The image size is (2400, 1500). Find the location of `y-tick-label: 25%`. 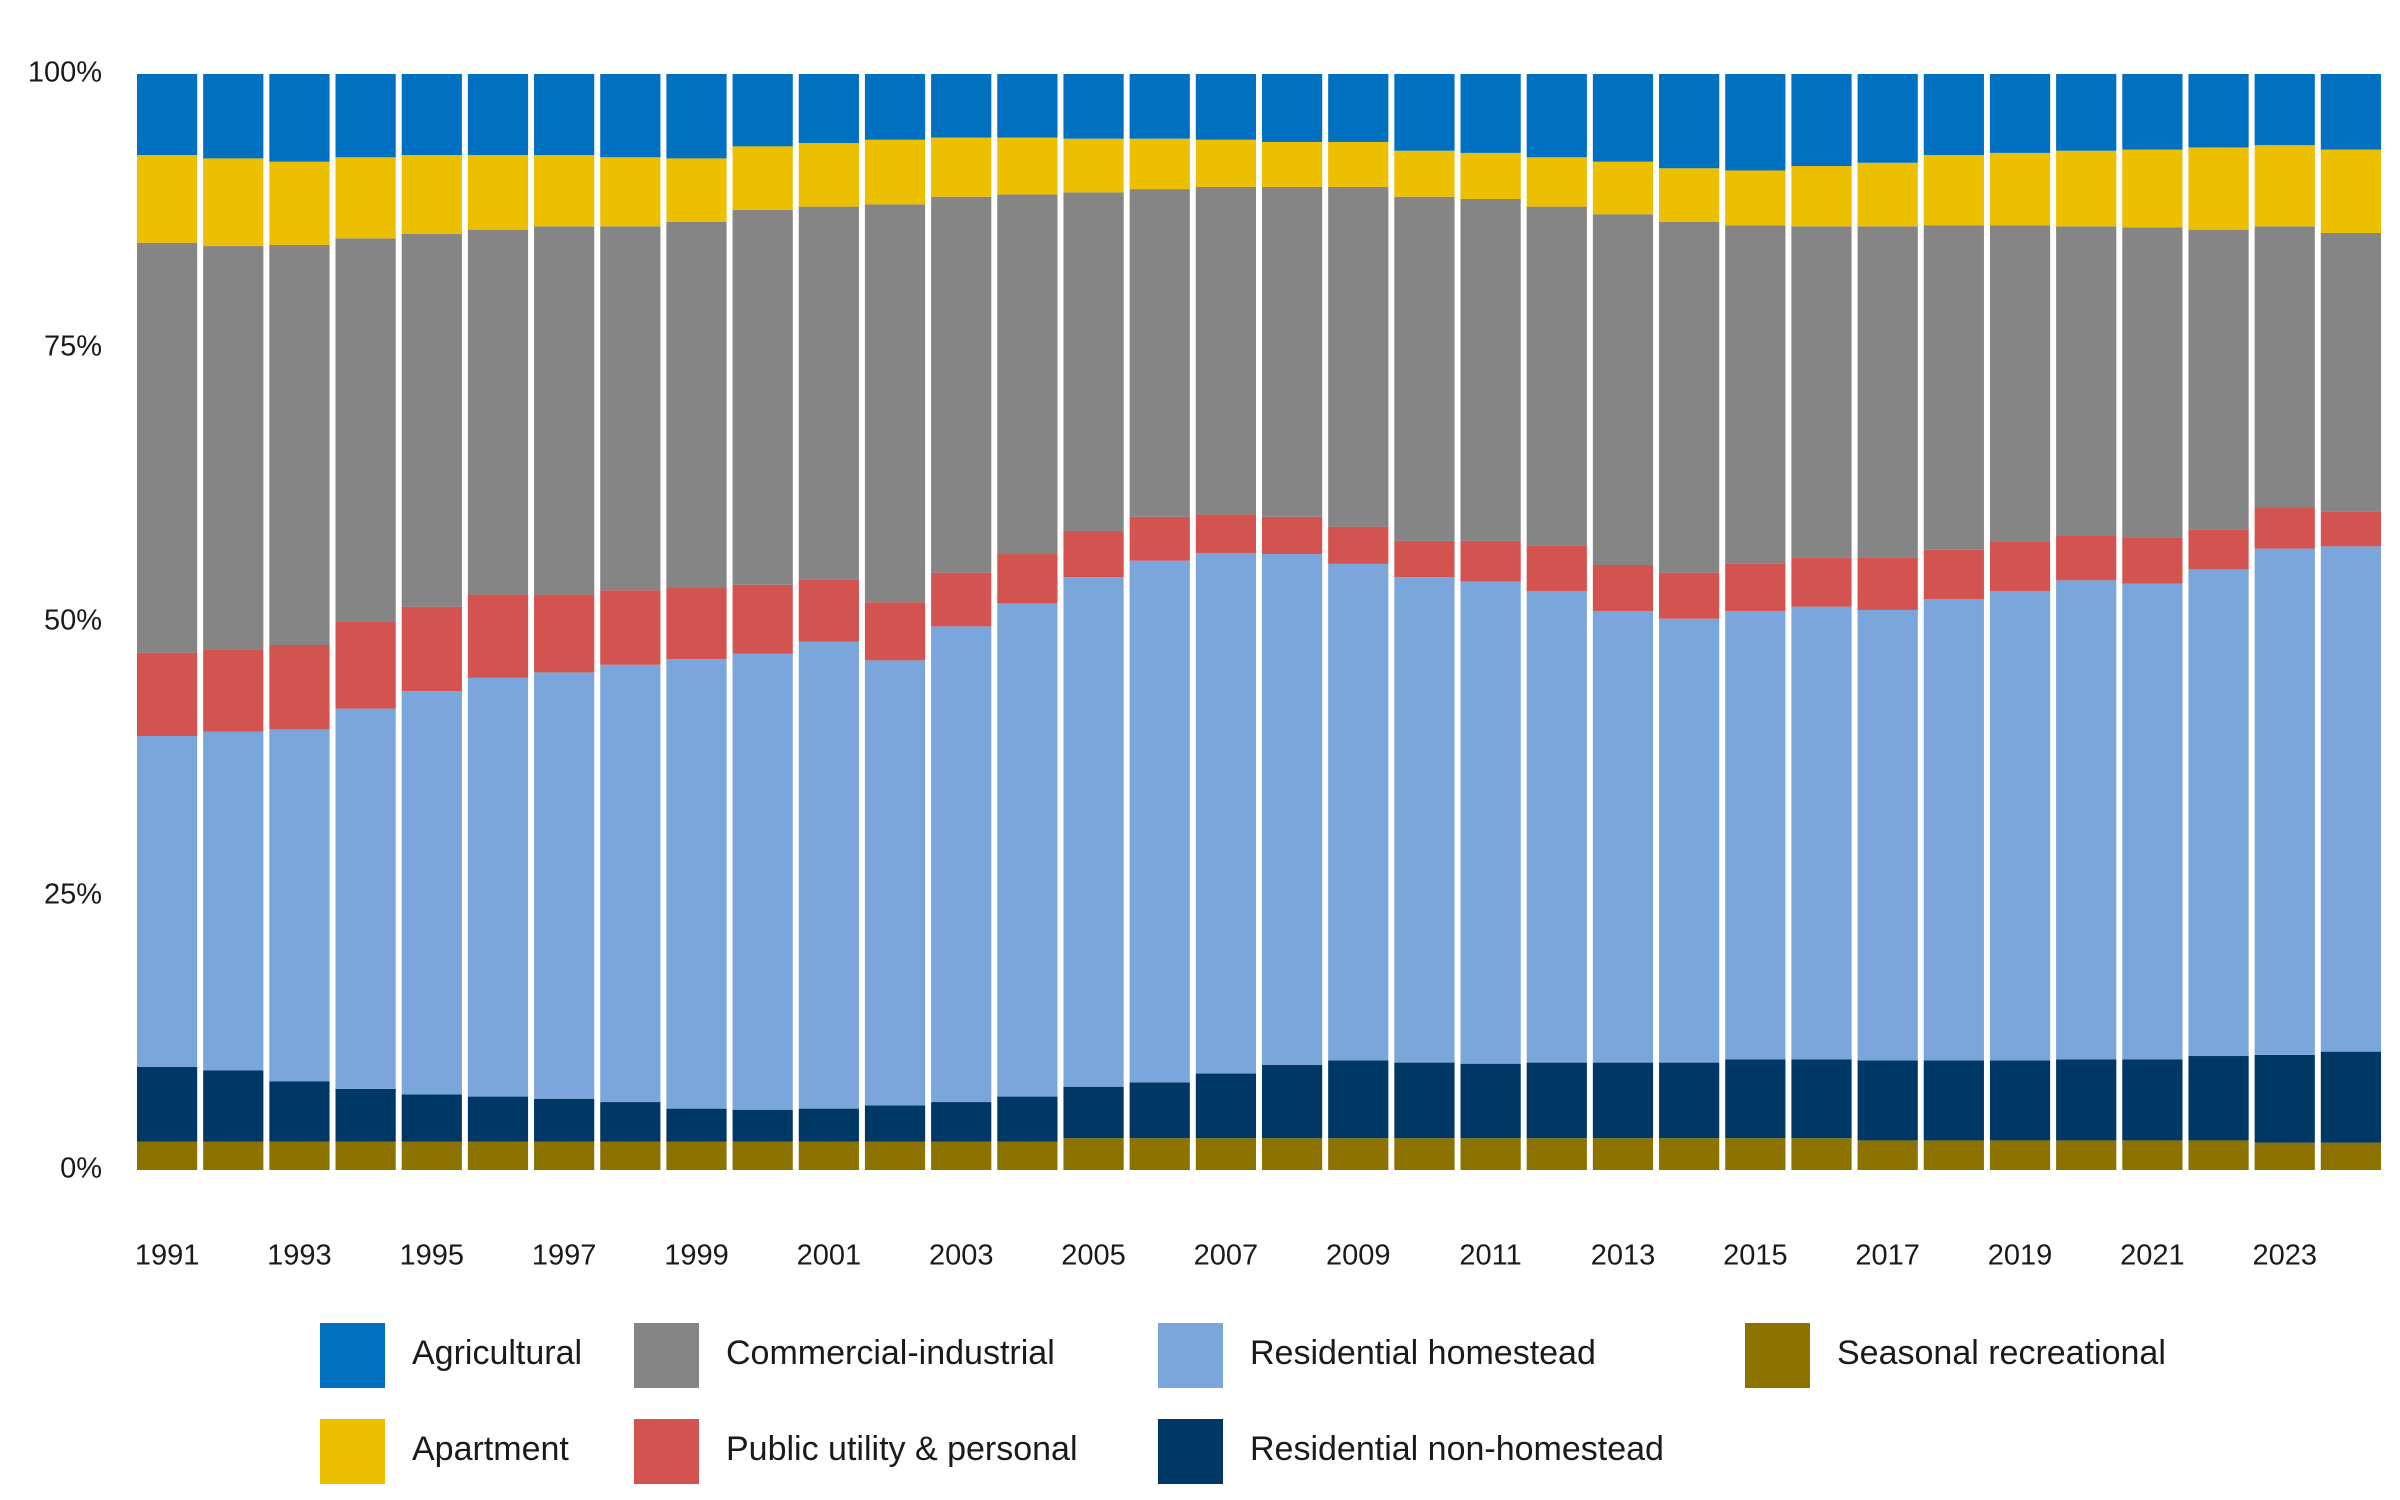

y-tick-label: 25% is located at coordinates (73, 895).